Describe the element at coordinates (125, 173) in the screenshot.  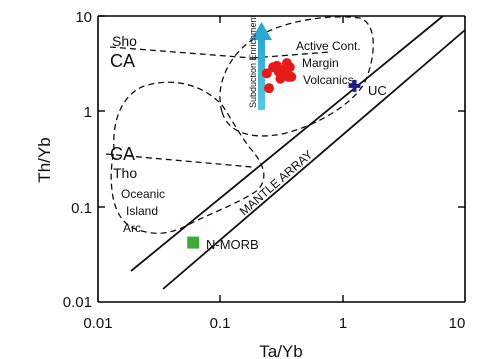
I see `tho-label: Tho` at that location.